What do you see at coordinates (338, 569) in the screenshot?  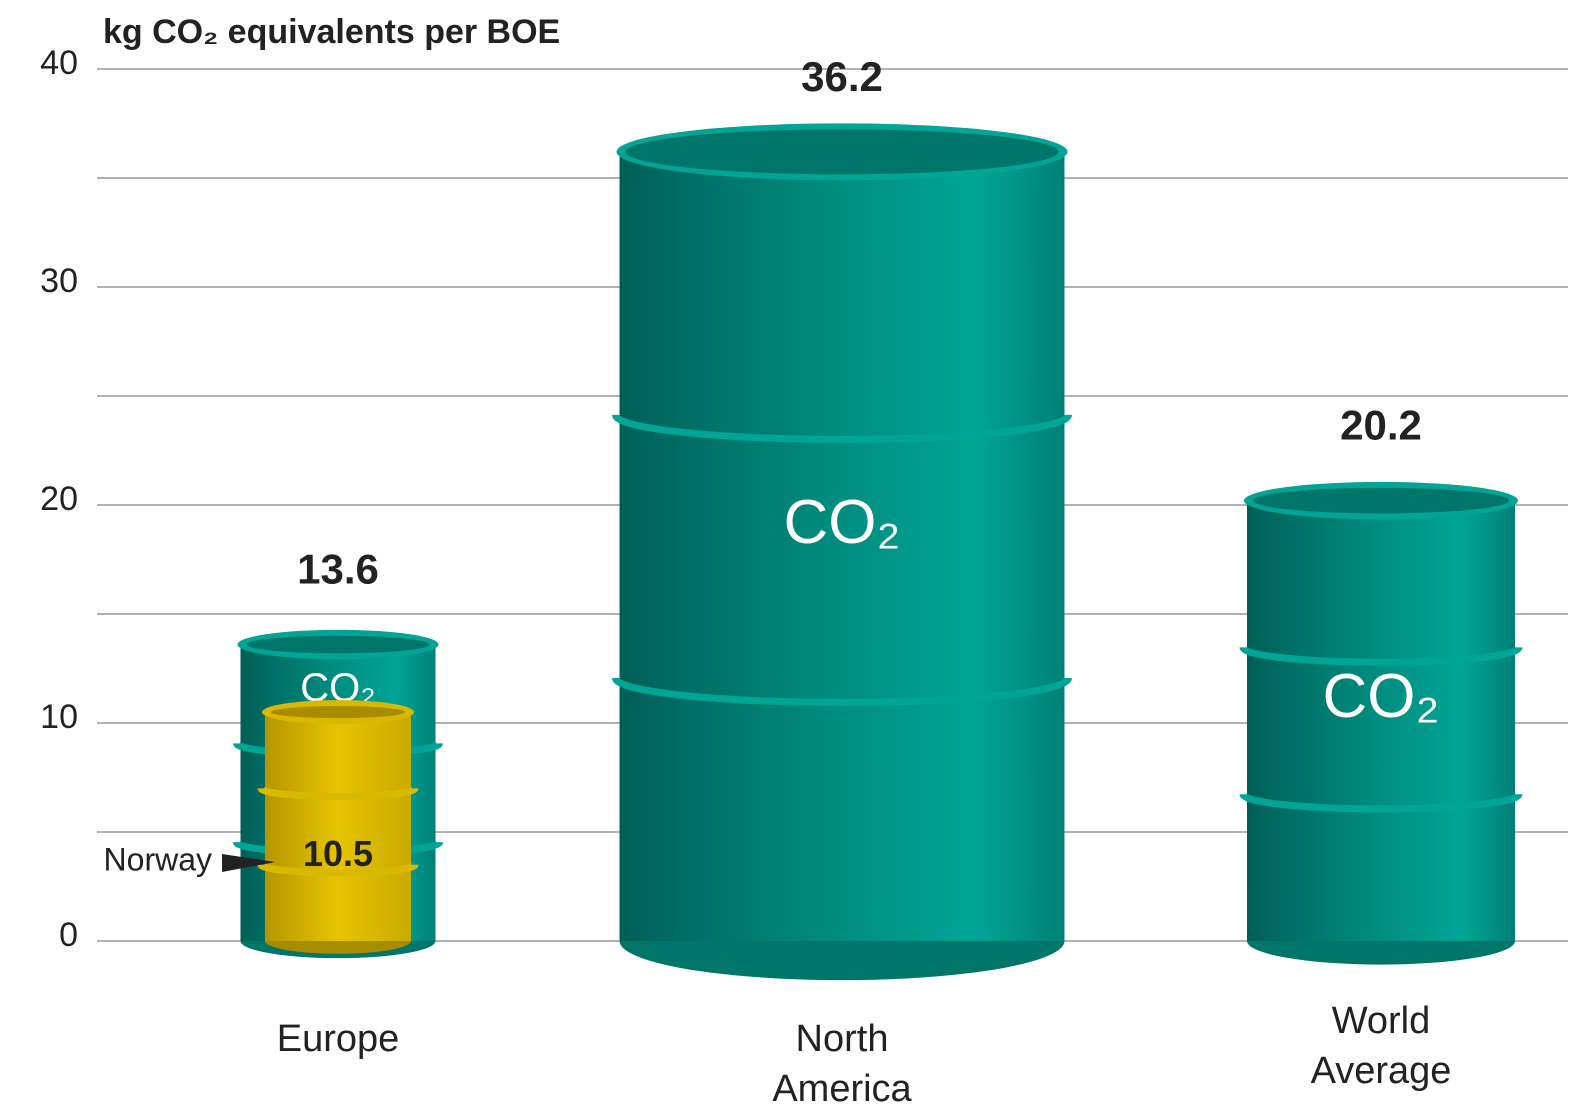 I see `value-label: 13.6` at bounding box center [338, 569].